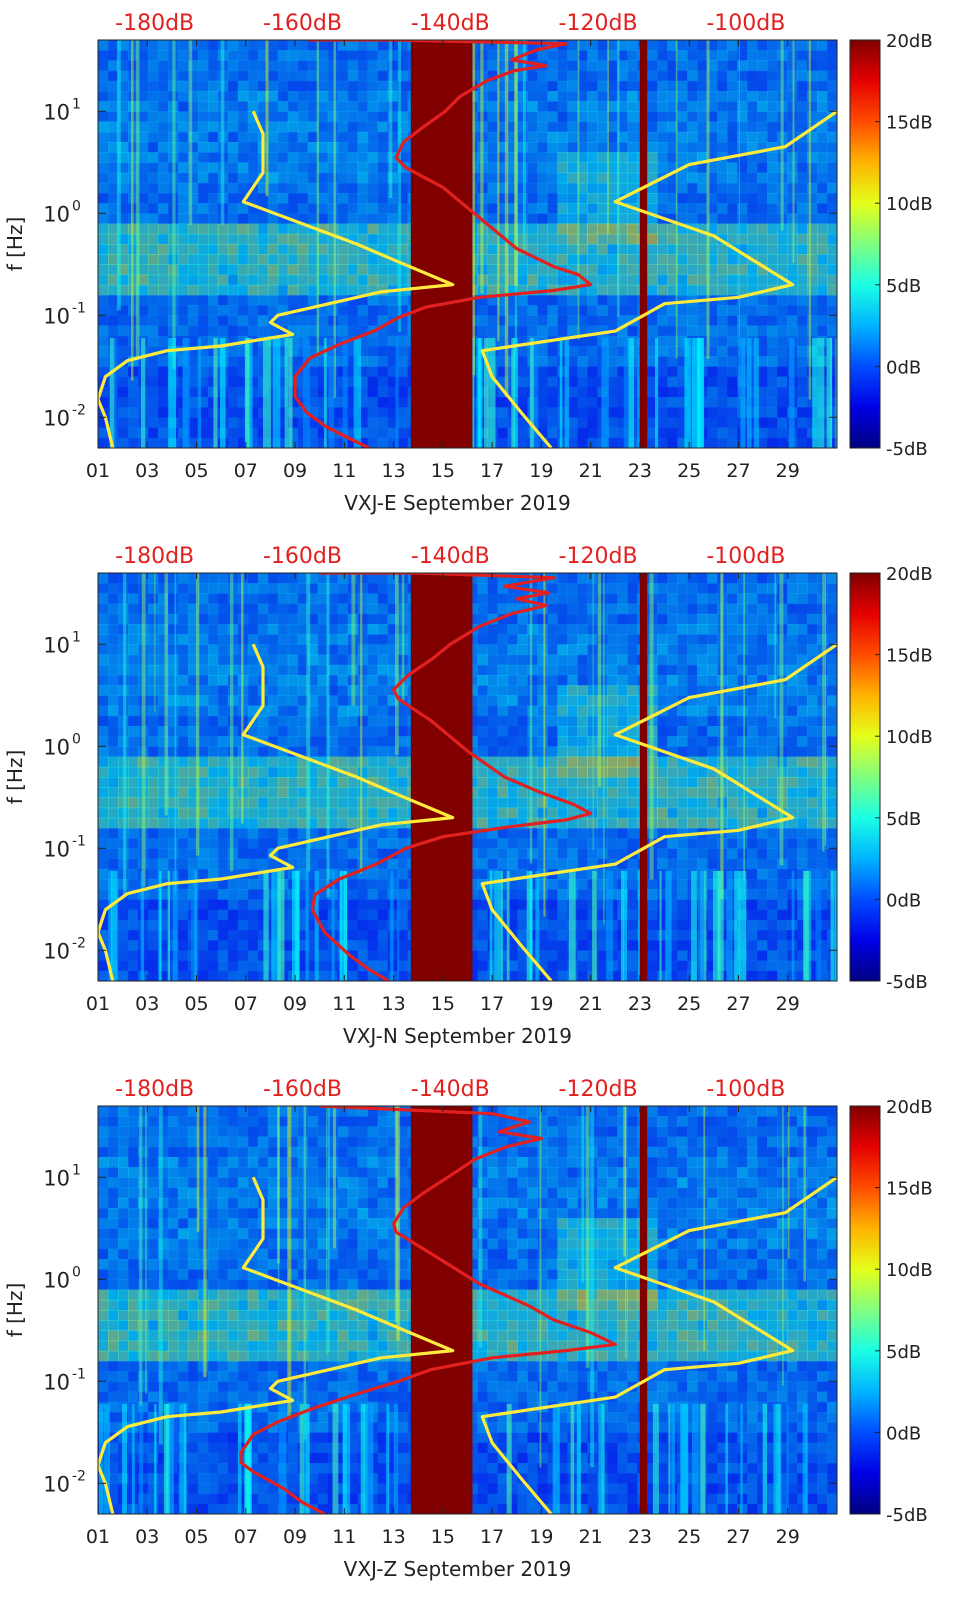 The height and width of the screenshot is (1603, 962). What do you see at coordinates (79, 308) in the screenshot?
I see `y-tick-exponent: -1` at bounding box center [79, 308].